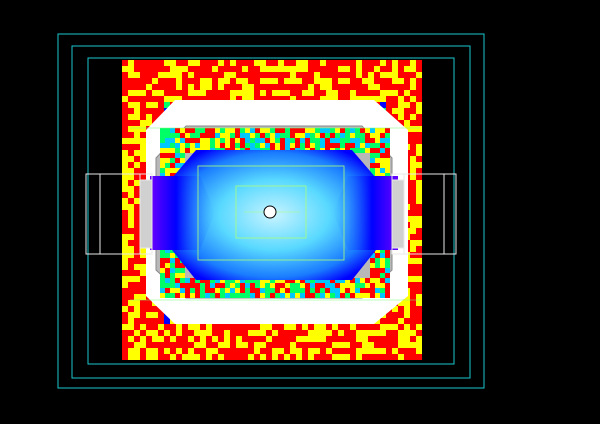 Image resolution: width=600 pixels, height=424 pixels. Describe the element at coordinates (365, 213) in the screenshot. I see `right-end-gradient` at that location.